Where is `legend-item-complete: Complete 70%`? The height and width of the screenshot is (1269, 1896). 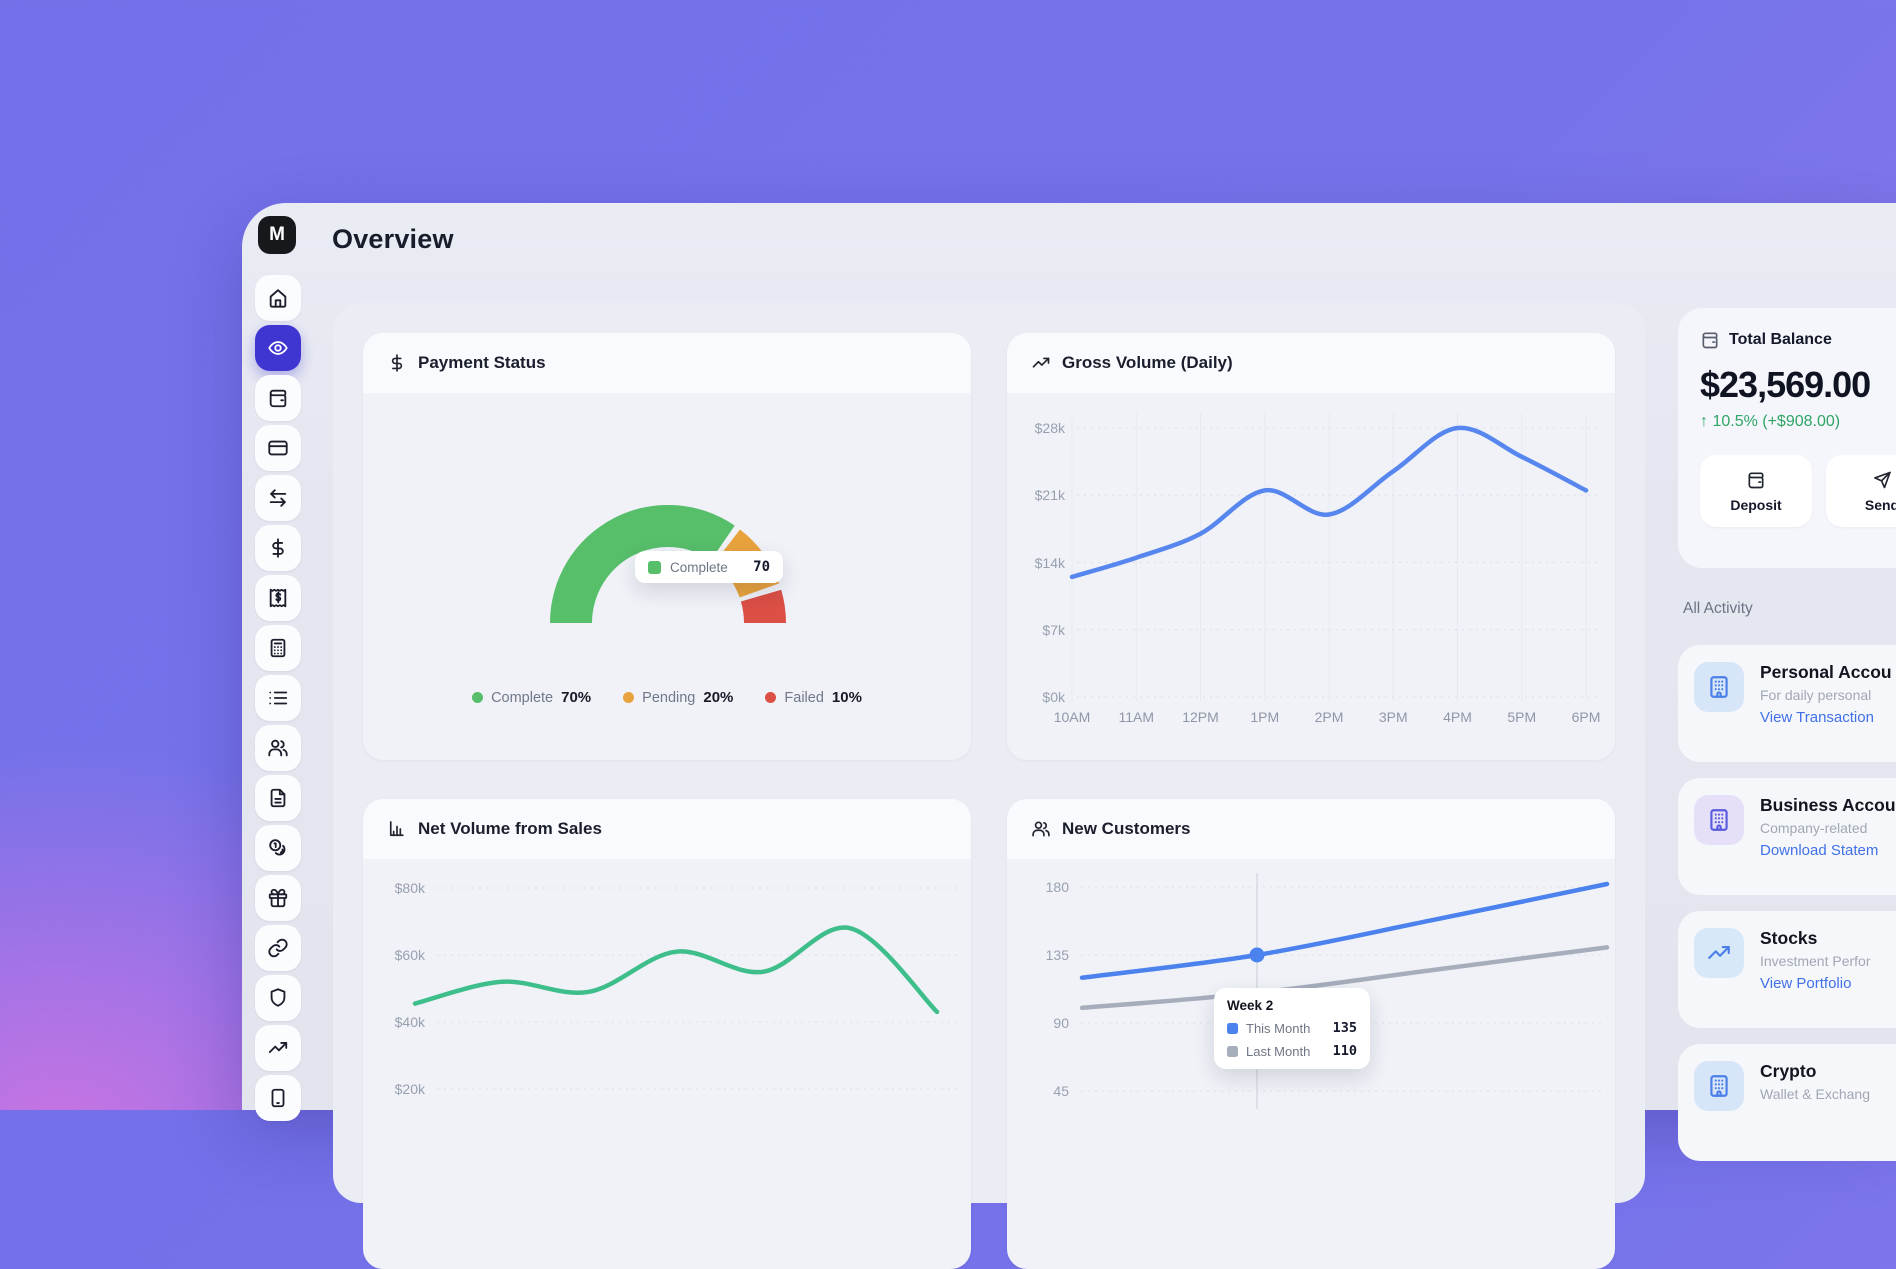 legend-item-complete: Complete 70% is located at coordinates (531, 697).